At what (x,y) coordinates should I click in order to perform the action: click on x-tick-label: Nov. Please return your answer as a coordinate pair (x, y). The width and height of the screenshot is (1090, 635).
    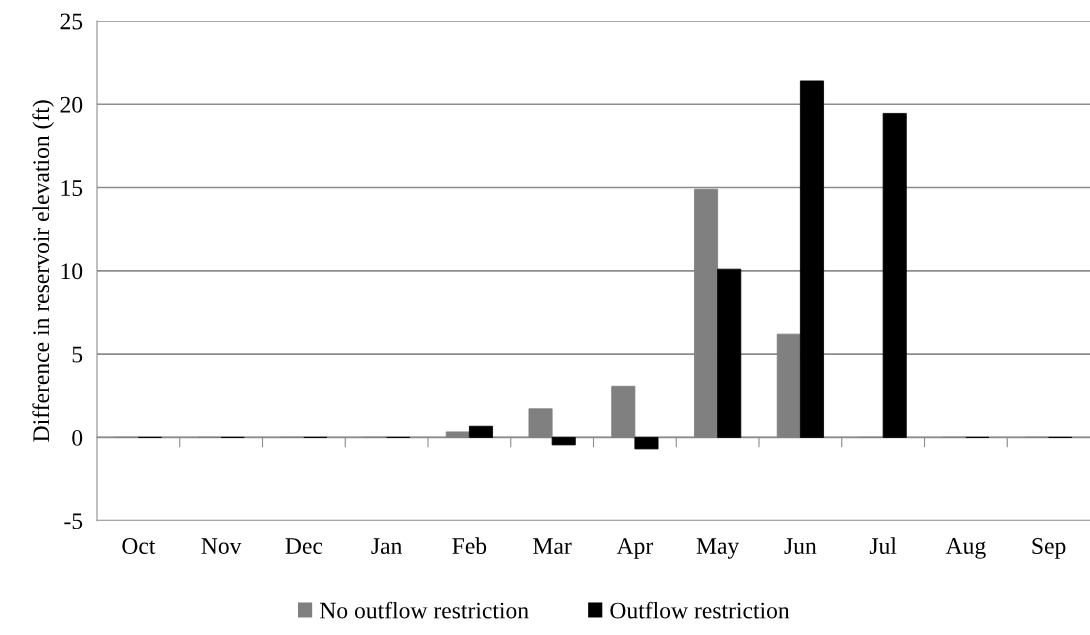
    Looking at the image, I should click on (221, 546).